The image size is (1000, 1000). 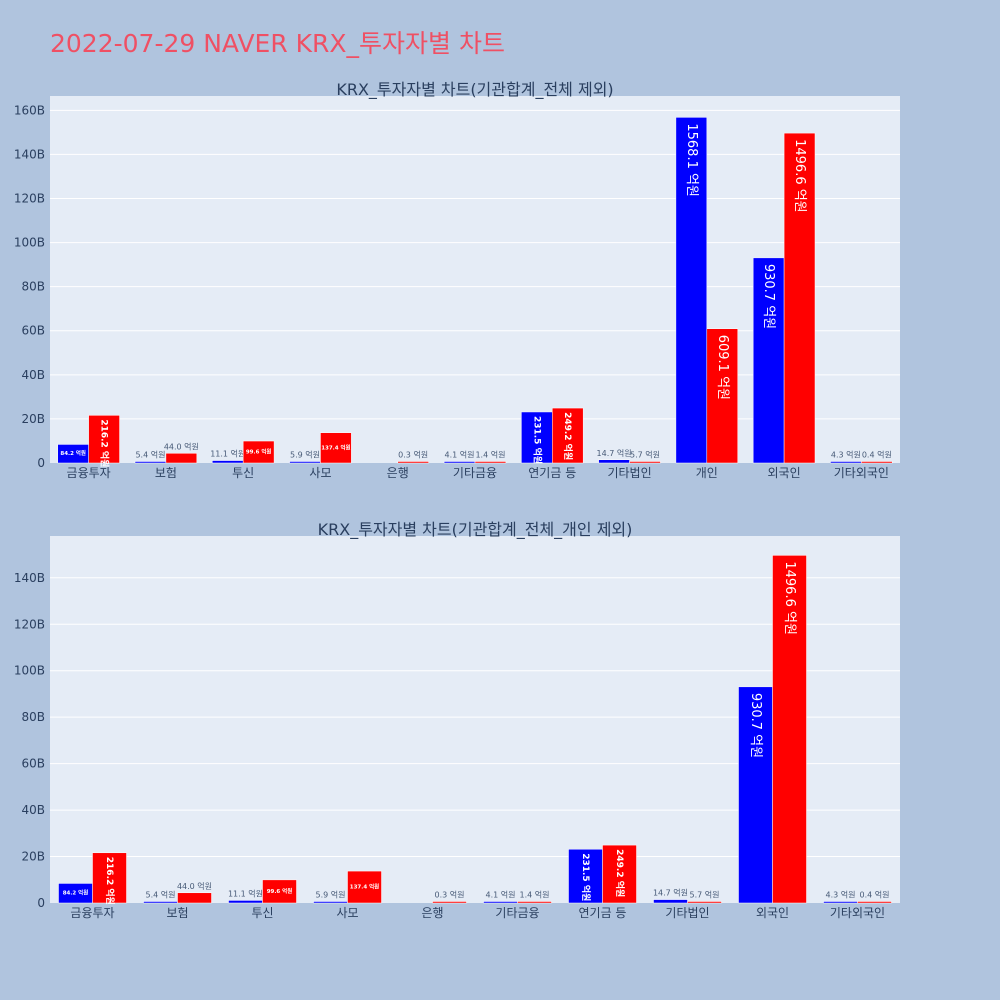 What do you see at coordinates (691, 160) in the screenshot?
I see `data-label: 1568.1 억원` at bounding box center [691, 160].